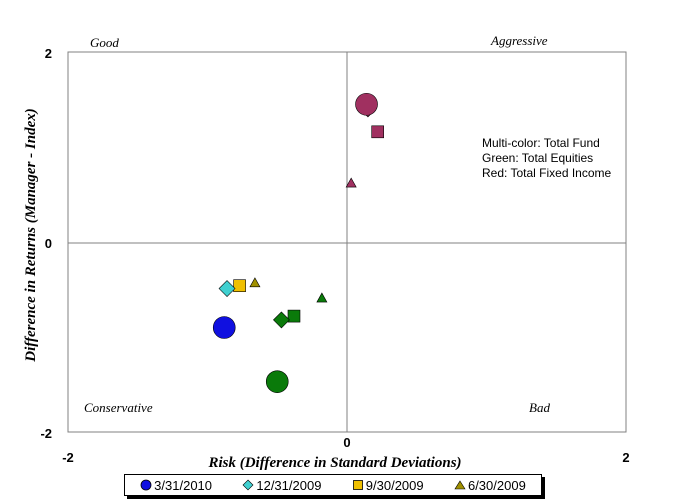 Image resolution: width=690 pixels, height=503 pixels. Describe the element at coordinates (357, 485) in the screenshot. I see `square-marker-icon` at that location.